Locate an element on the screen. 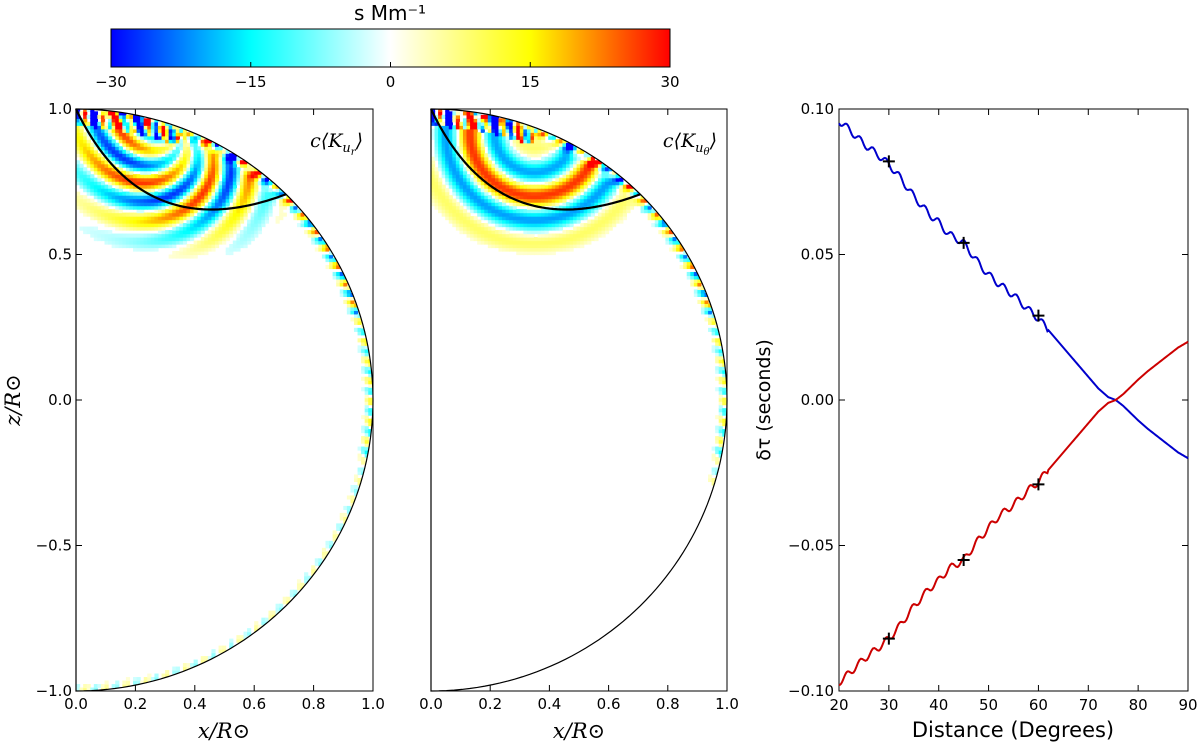 The width and height of the screenshot is (1200, 746). title-base-utheta: c⟨K is located at coordinates (680, 141).